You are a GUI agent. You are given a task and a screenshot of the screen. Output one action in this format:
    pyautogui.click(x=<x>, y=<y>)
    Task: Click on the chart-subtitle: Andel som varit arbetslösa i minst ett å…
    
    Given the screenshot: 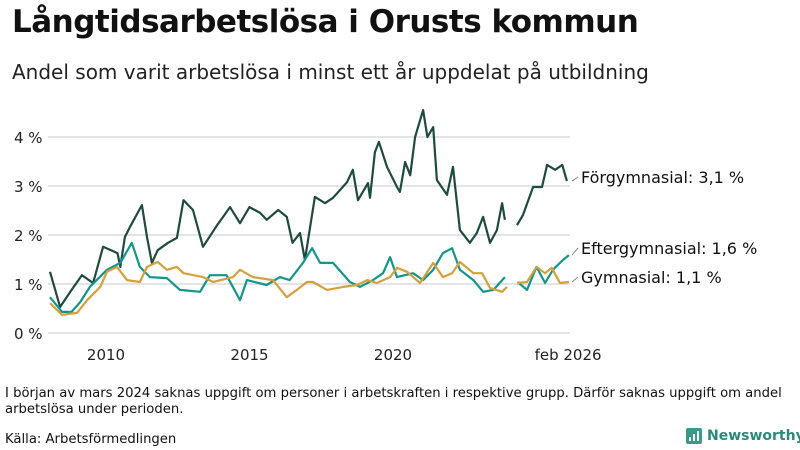 What is the action you would take?
    pyautogui.click(x=330, y=72)
    